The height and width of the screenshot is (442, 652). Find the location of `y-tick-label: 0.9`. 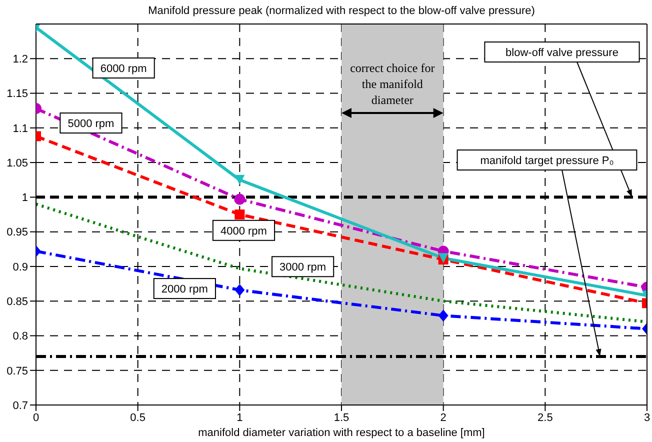

y-tick-label: 0.9 is located at coordinates (20, 267).